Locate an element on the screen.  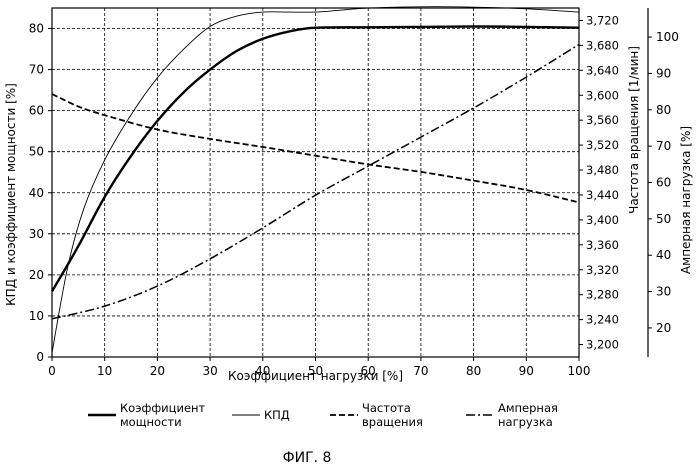
right2-tick-label: 50 is located at coordinates (663, 219).